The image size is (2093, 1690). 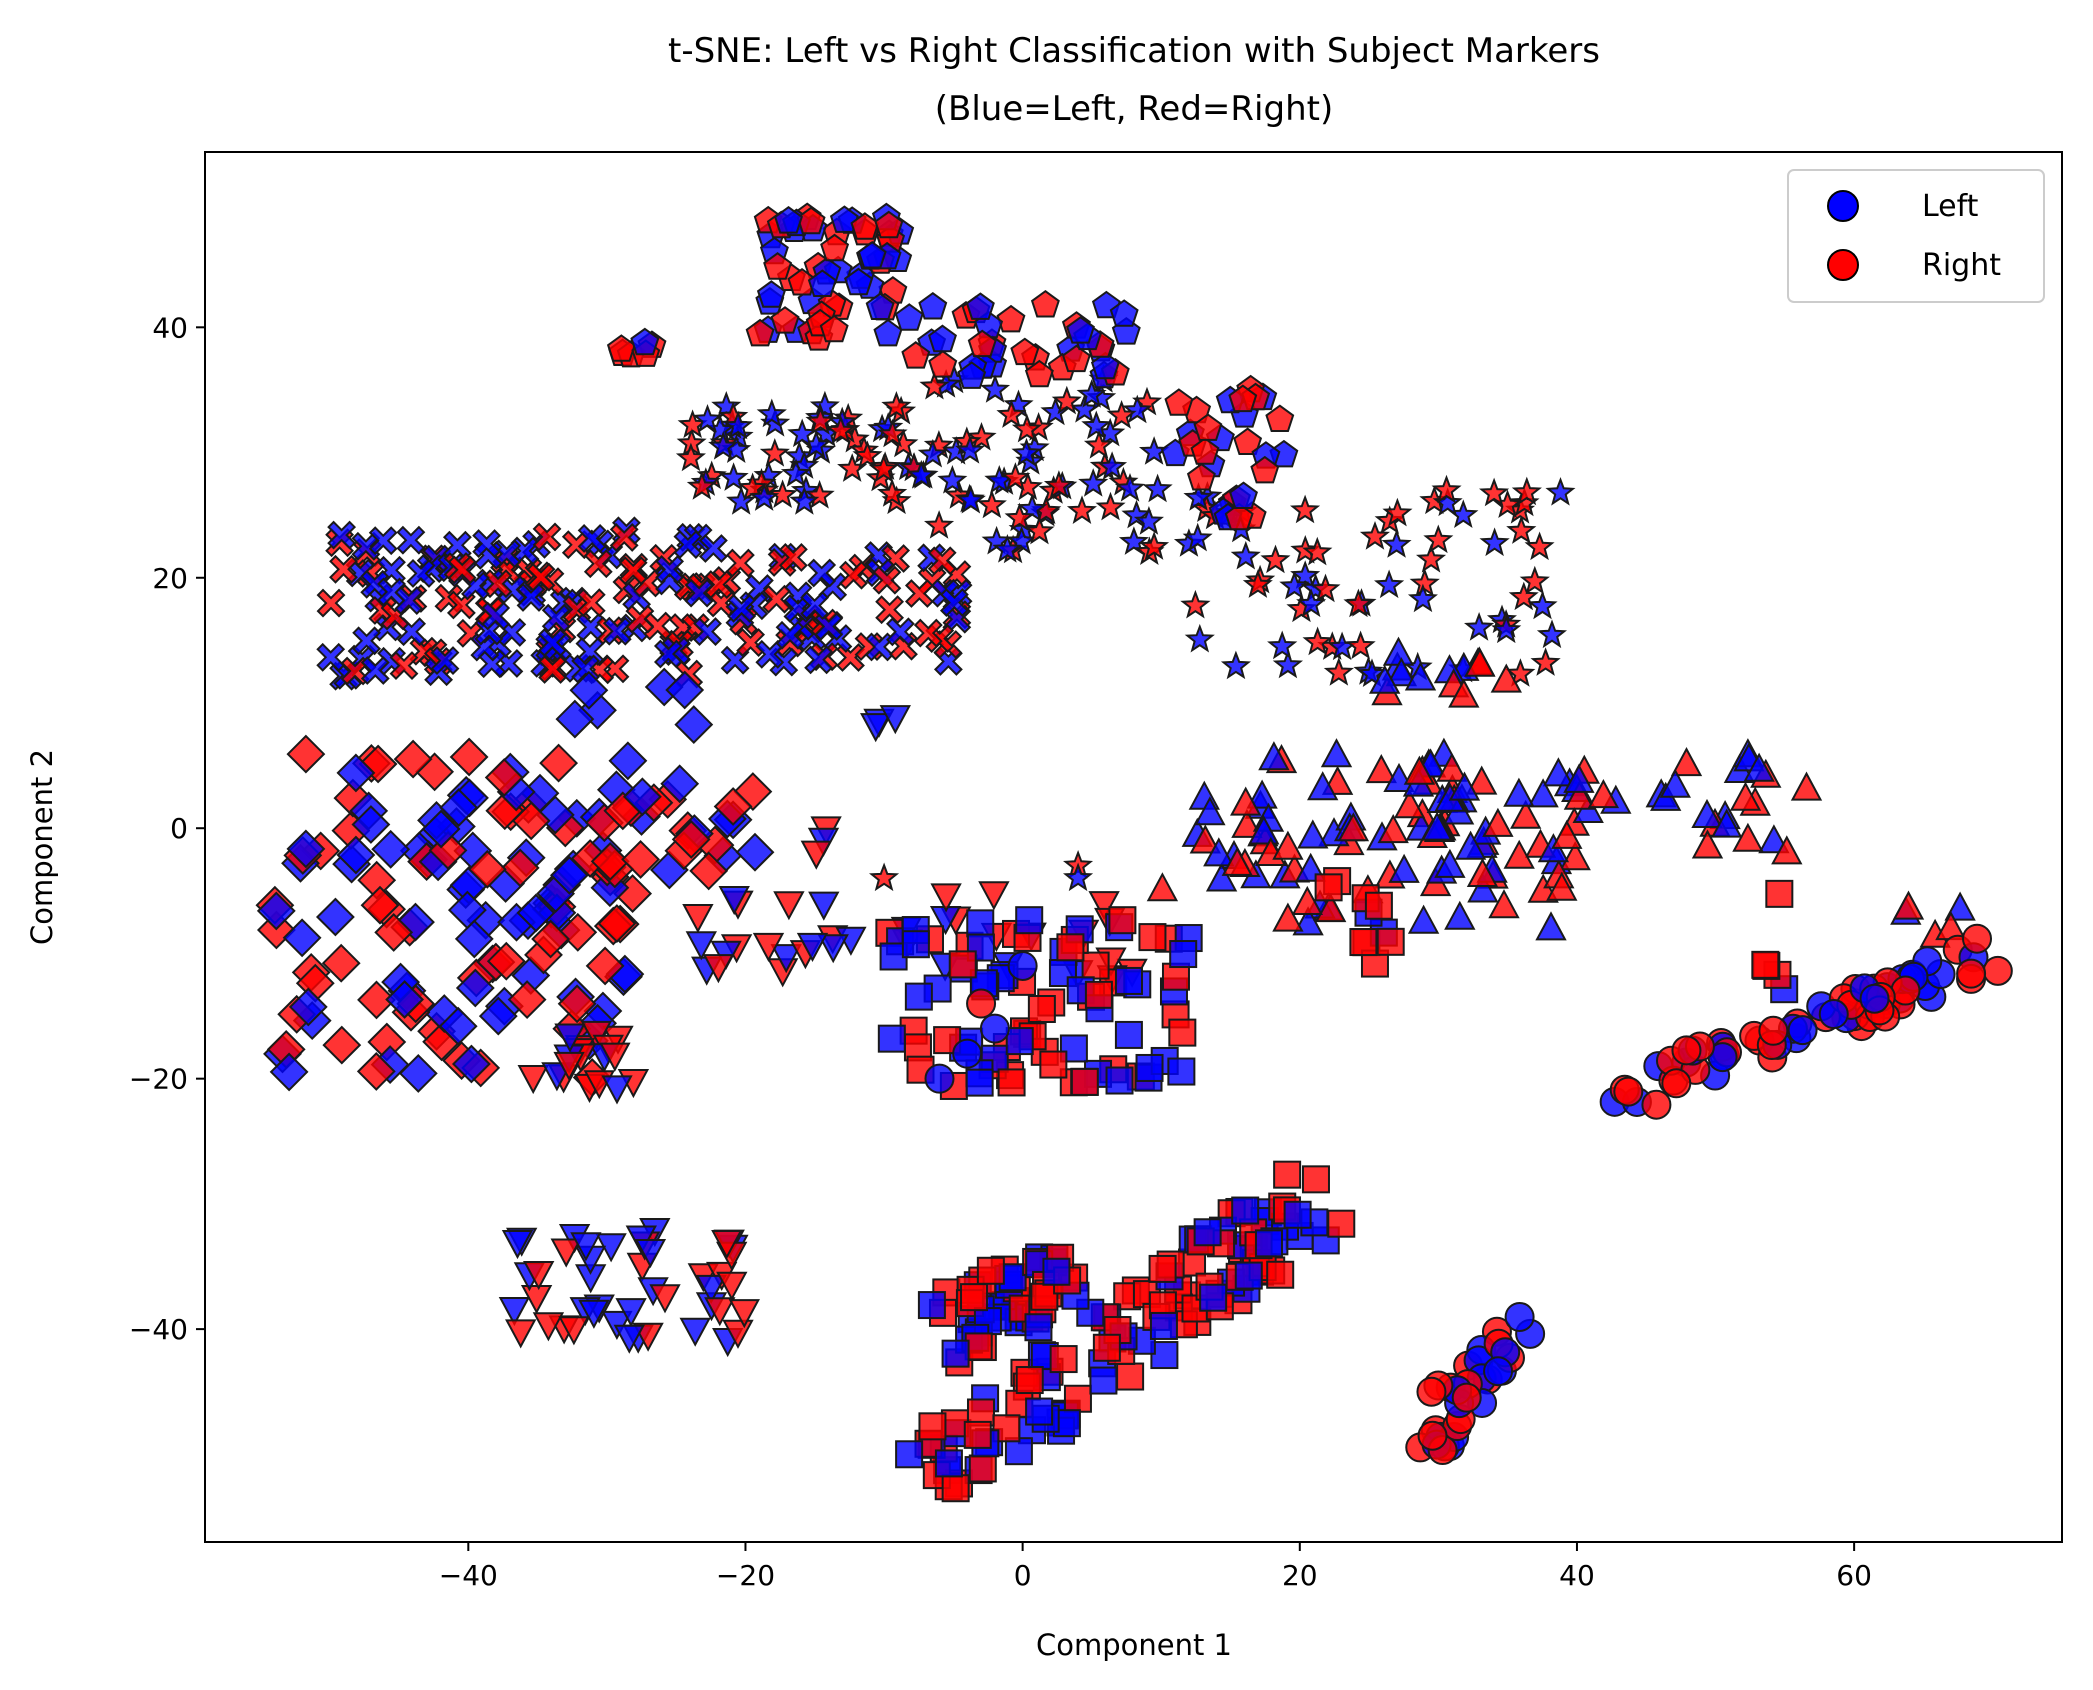 I want to click on x-tick-label: 40, so click(x=1577, y=1575).